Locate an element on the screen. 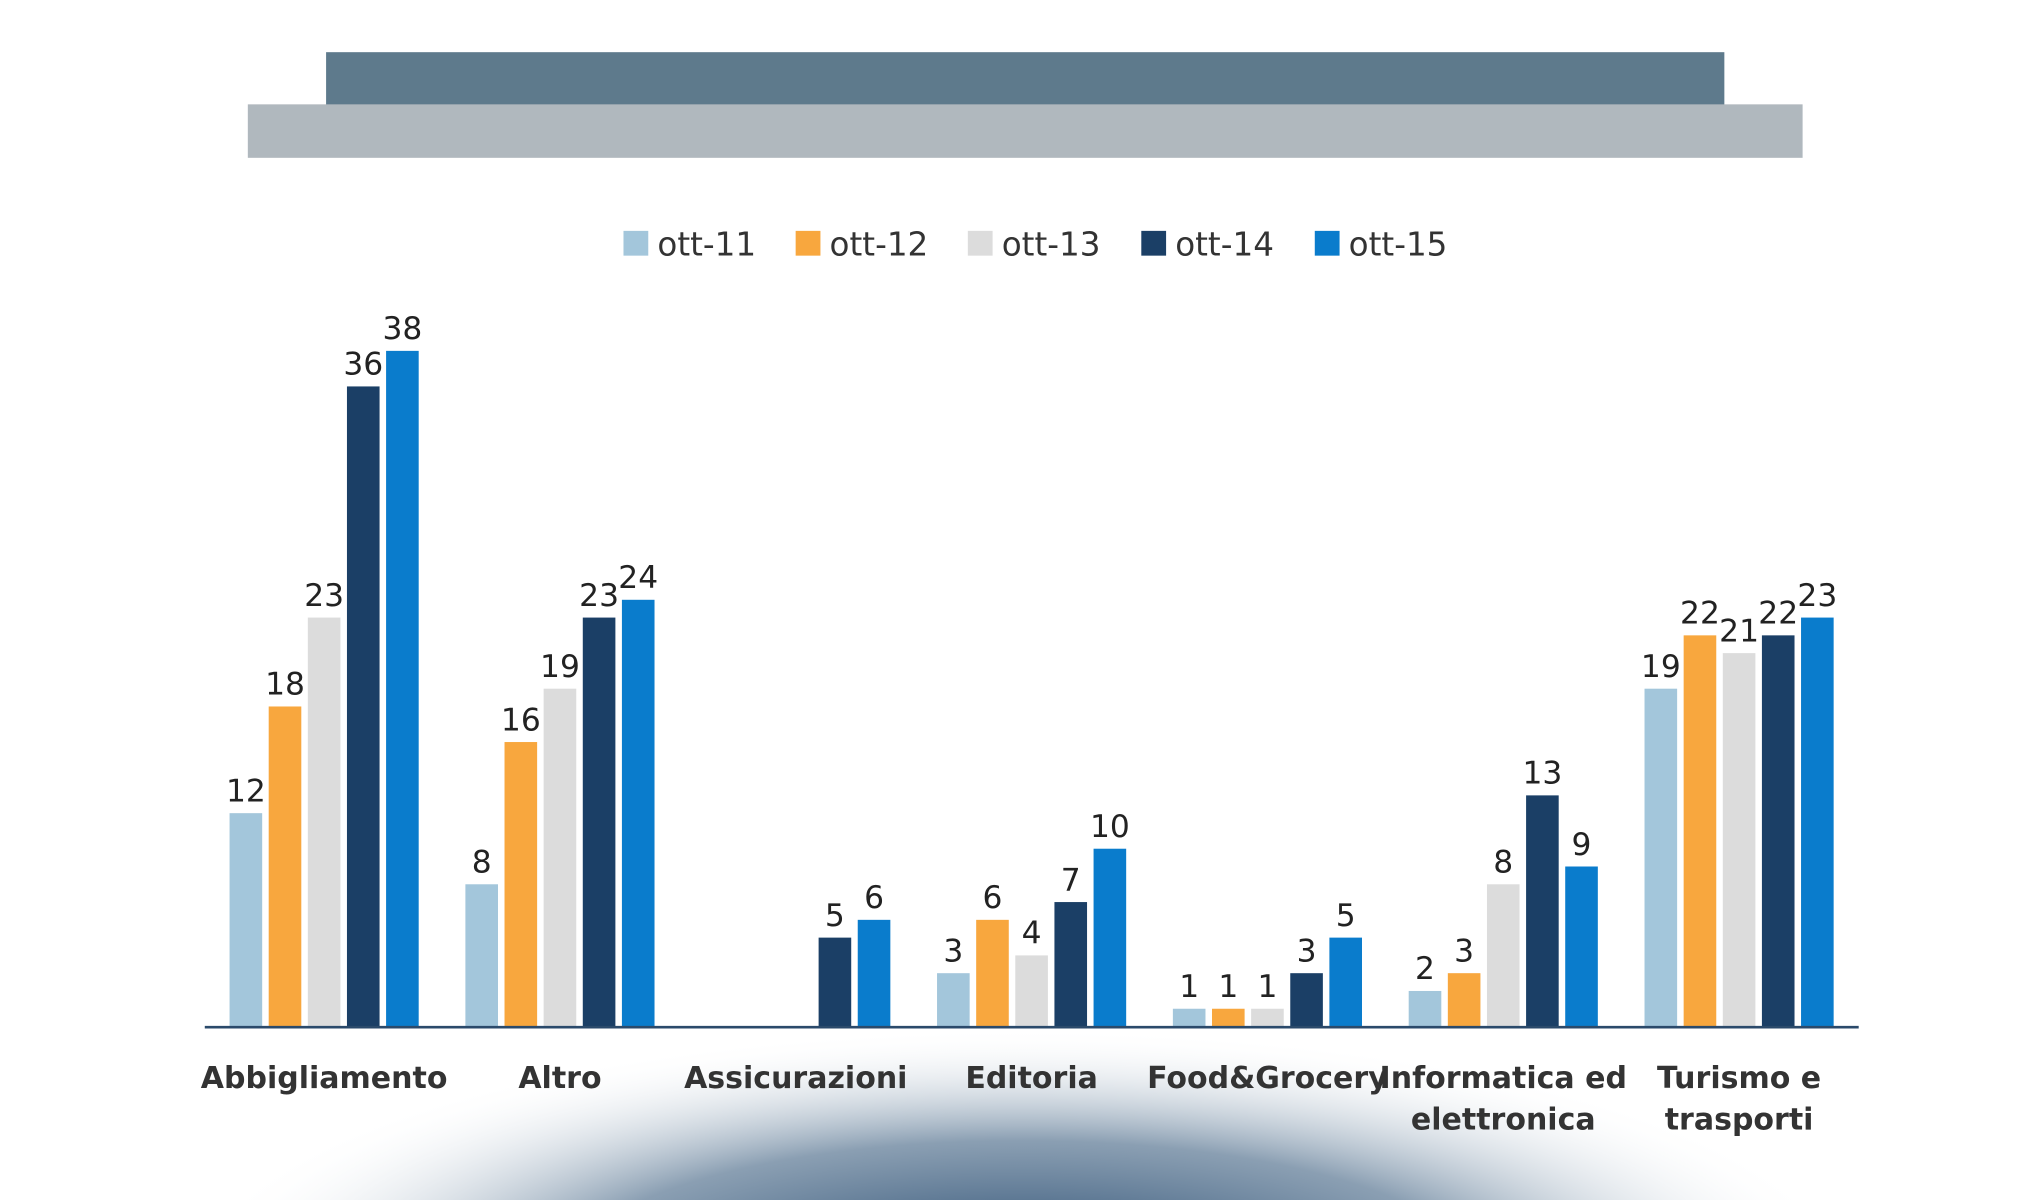 Image resolution: width=2040 pixels, height=1200 pixels. legend-label: ott-12 is located at coordinates (879, 245).